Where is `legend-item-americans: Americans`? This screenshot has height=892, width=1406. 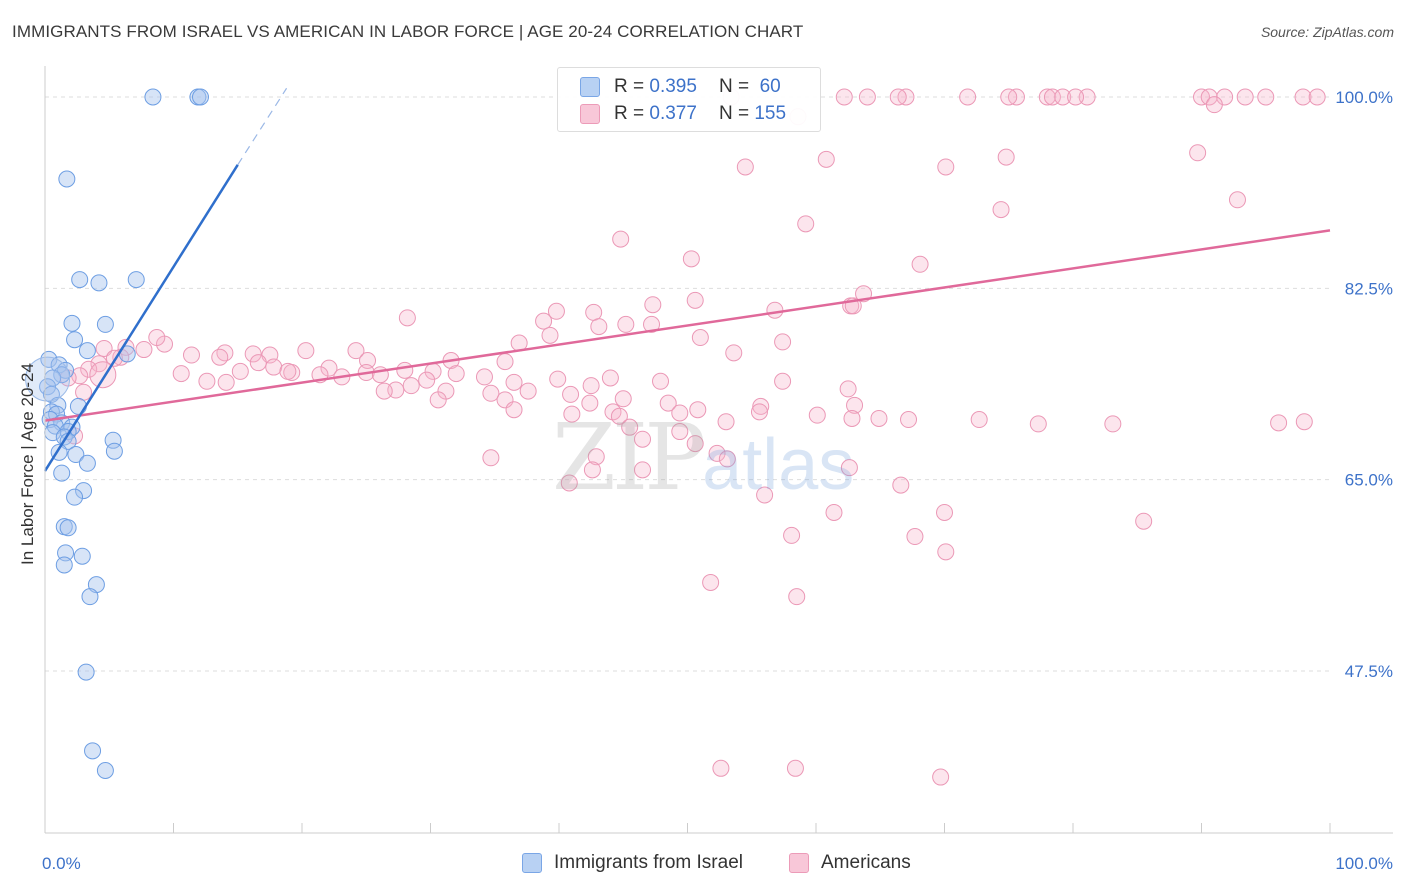 legend-item-americans: Americans is located at coordinates (850, 863).